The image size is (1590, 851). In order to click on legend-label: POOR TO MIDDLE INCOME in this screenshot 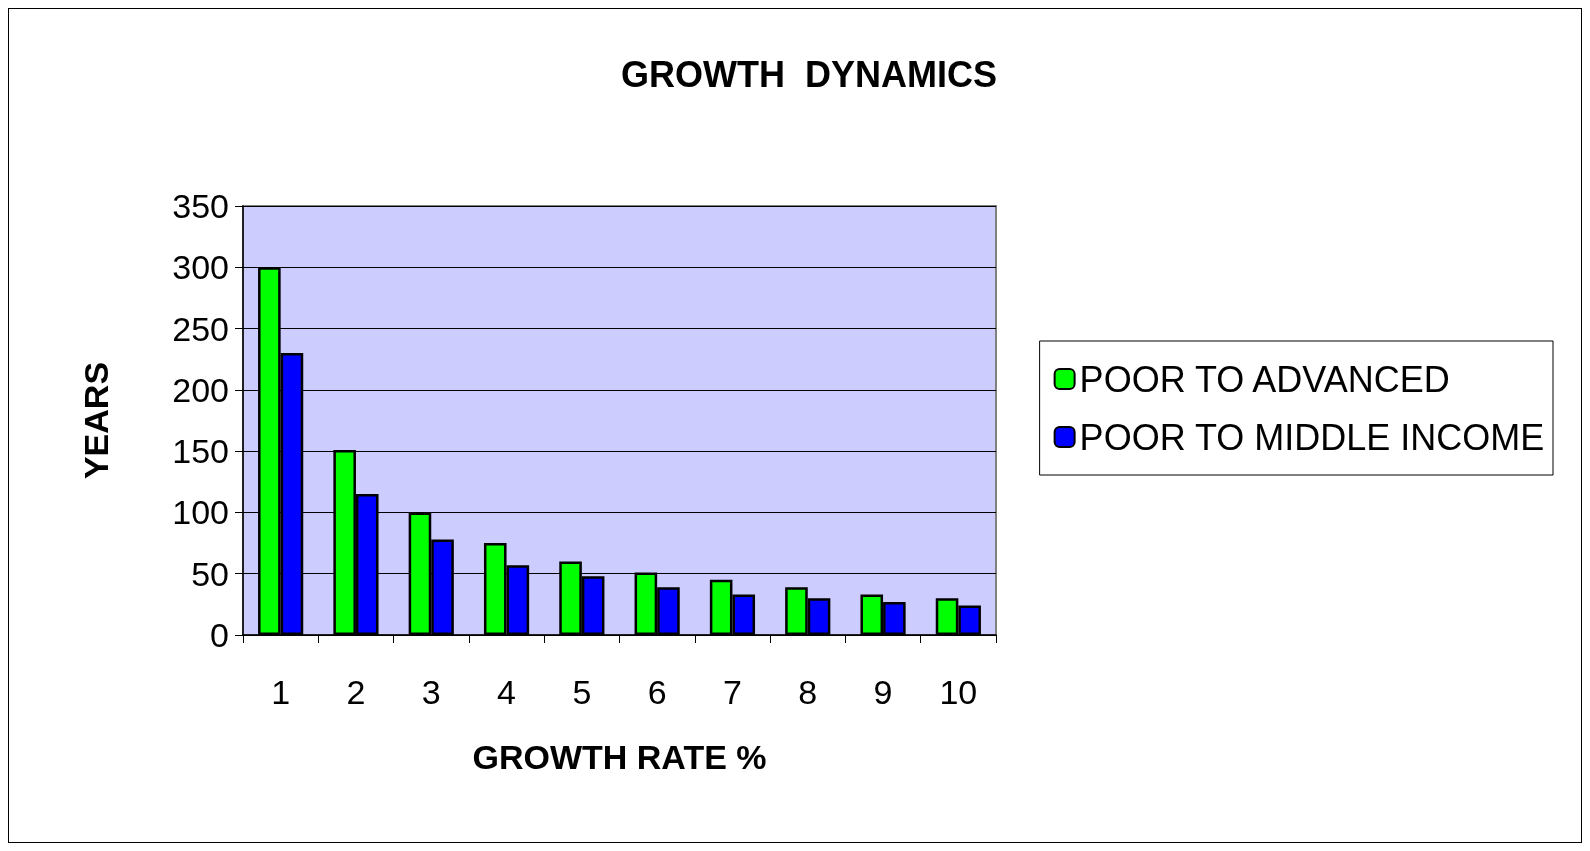, I will do `click(1312, 437)`.